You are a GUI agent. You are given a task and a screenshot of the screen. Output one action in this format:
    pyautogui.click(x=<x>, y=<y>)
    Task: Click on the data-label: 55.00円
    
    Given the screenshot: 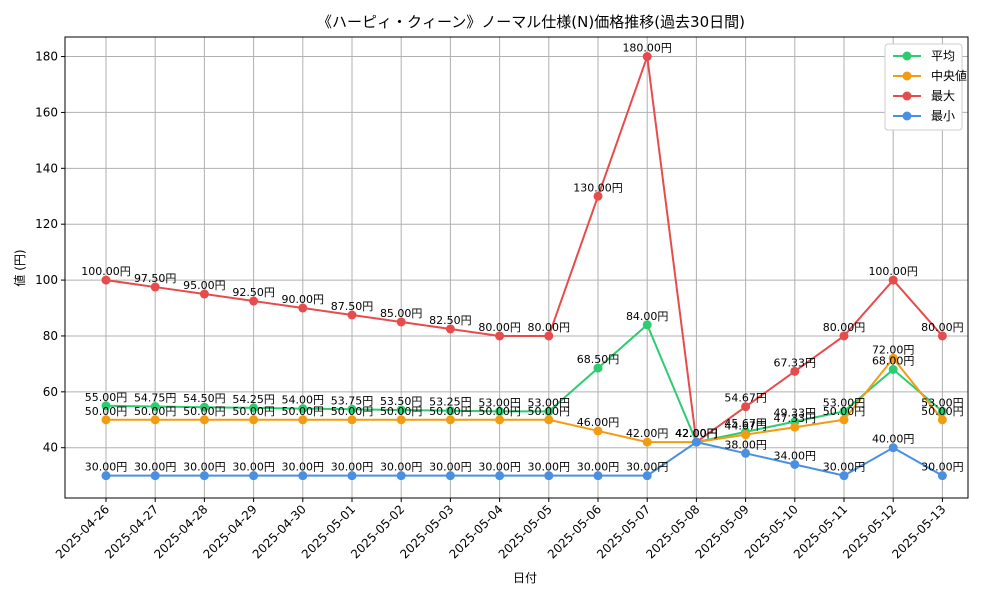 What is the action you would take?
    pyautogui.click(x=106, y=397)
    